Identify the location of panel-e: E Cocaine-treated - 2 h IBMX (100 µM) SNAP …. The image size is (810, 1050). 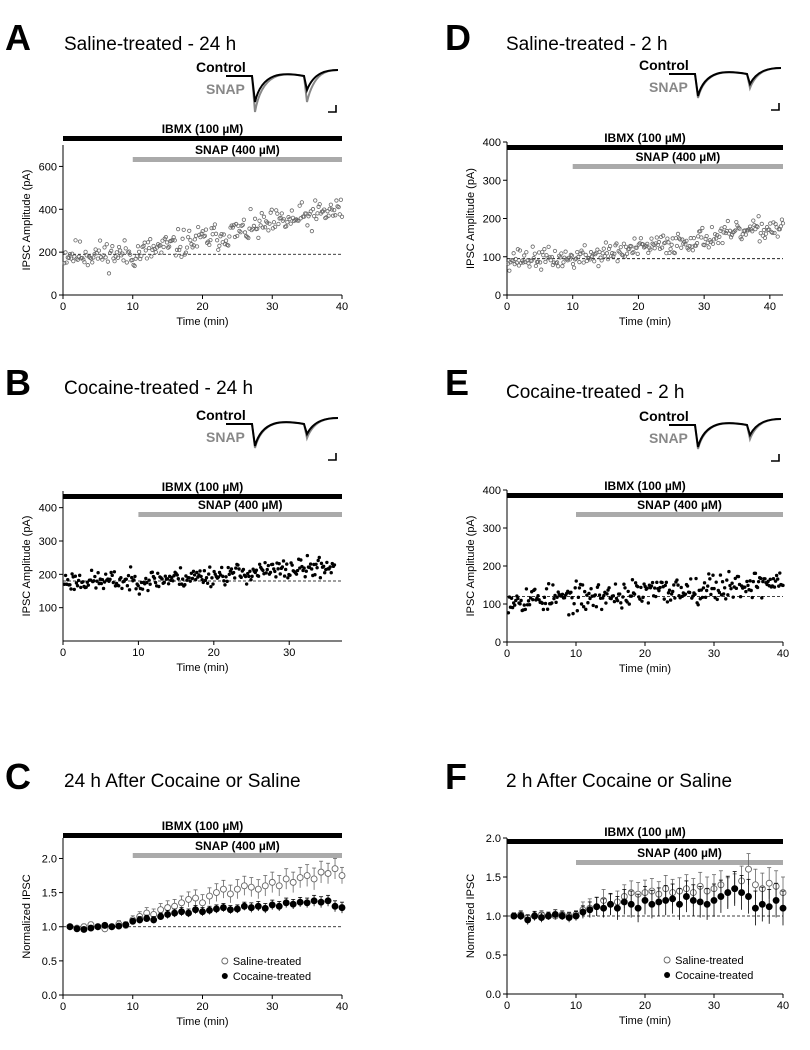
(617, 518).